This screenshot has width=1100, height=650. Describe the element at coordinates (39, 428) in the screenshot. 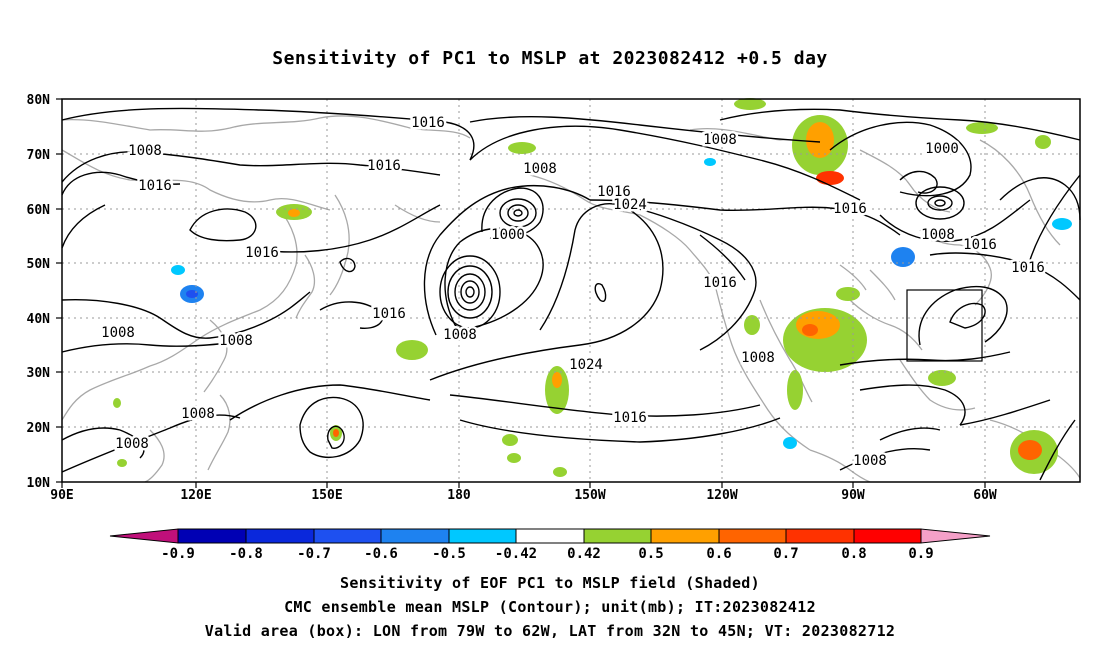

I see `lat-label: 20N` at that location.